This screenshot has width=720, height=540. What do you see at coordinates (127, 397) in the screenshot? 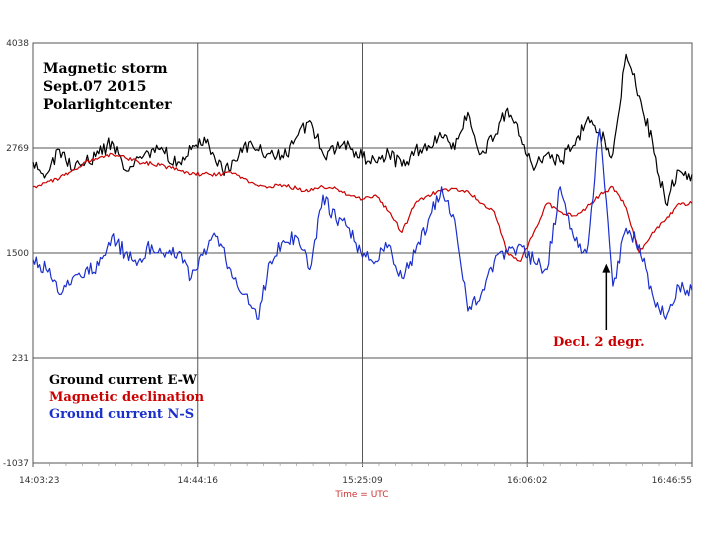
I see `legend-decl: Magnetic declination` at bounding box center [127, 397].